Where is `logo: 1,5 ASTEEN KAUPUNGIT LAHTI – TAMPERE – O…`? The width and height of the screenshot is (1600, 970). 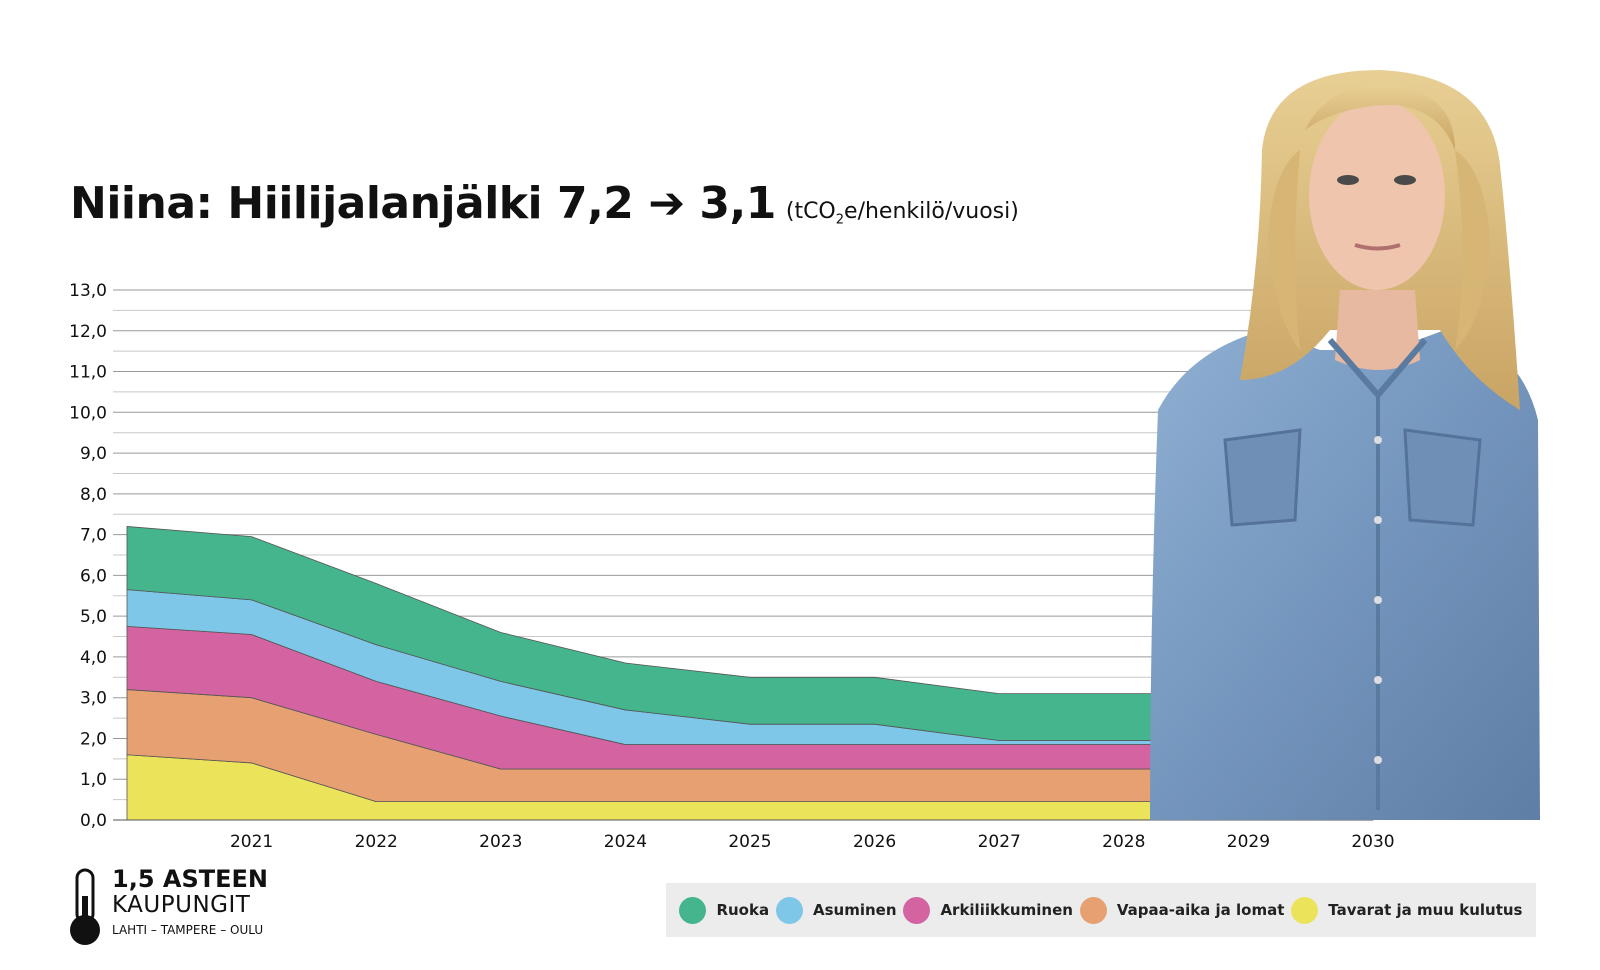 logo: 1,5 ASTEEN KAUPUNGIT LAHTI – TAMPERE – O… is located at coordinates (176, 906).